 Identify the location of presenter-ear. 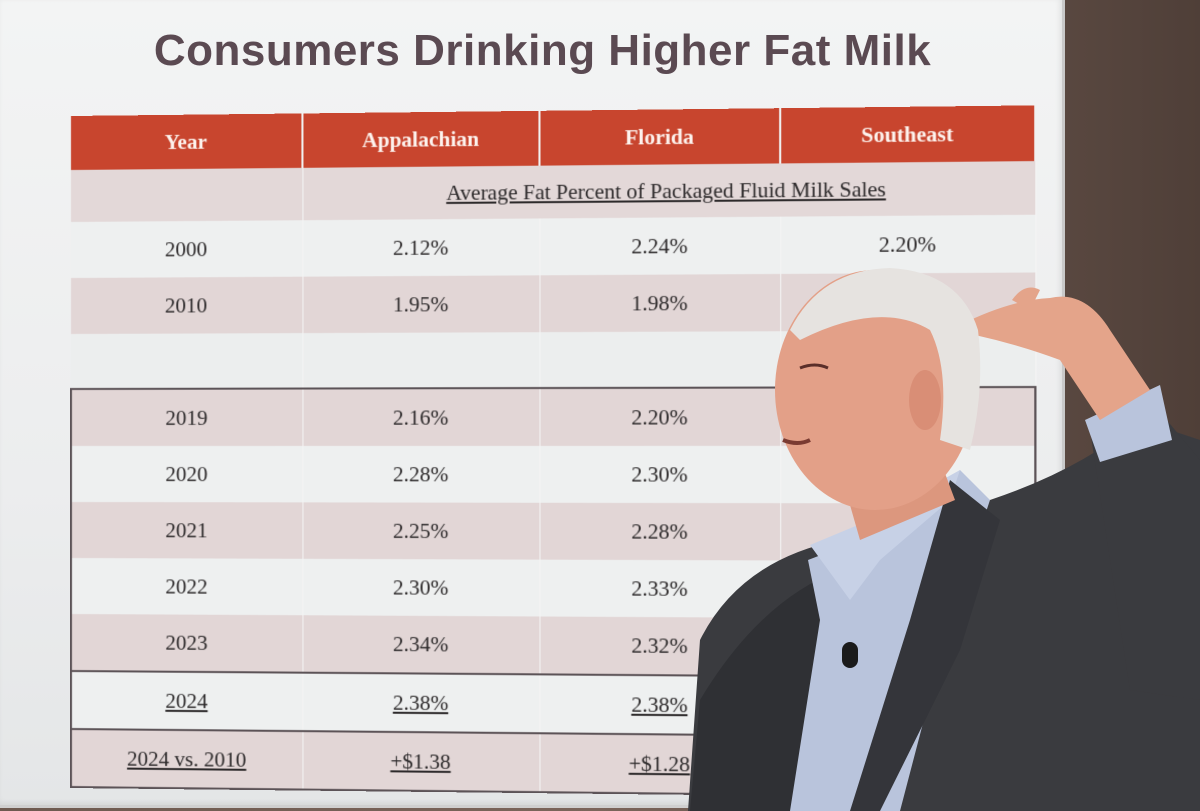
(925, 400).